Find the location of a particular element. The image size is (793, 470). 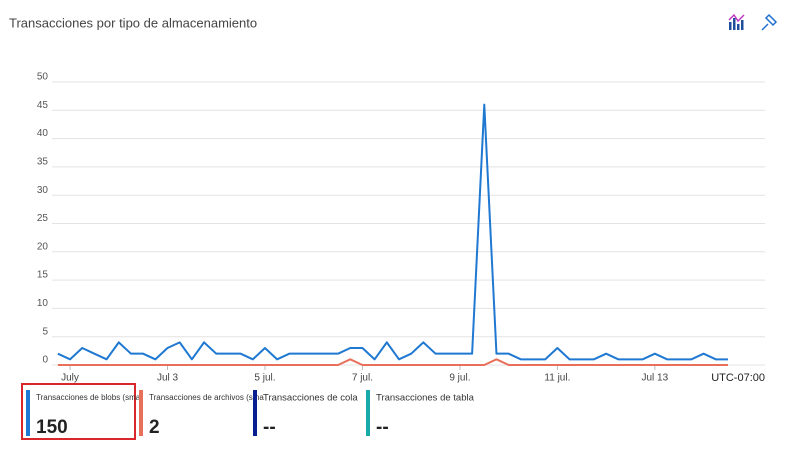

y-tick-label: 20 is located at coordinates (43, 246).